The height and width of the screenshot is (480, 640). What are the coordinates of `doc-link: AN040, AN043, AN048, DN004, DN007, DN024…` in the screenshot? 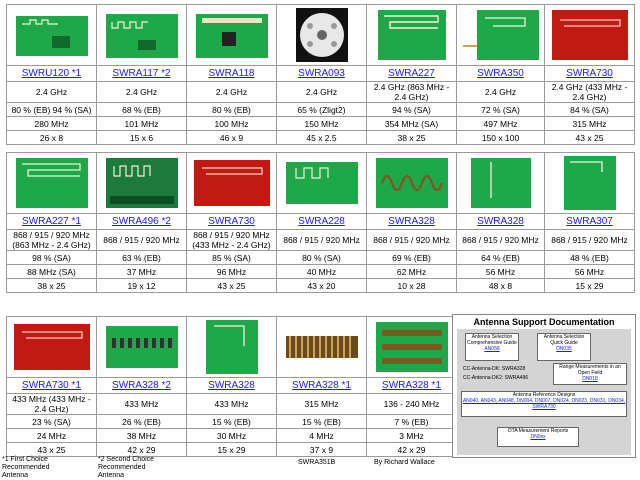 It's located at (544, 404).